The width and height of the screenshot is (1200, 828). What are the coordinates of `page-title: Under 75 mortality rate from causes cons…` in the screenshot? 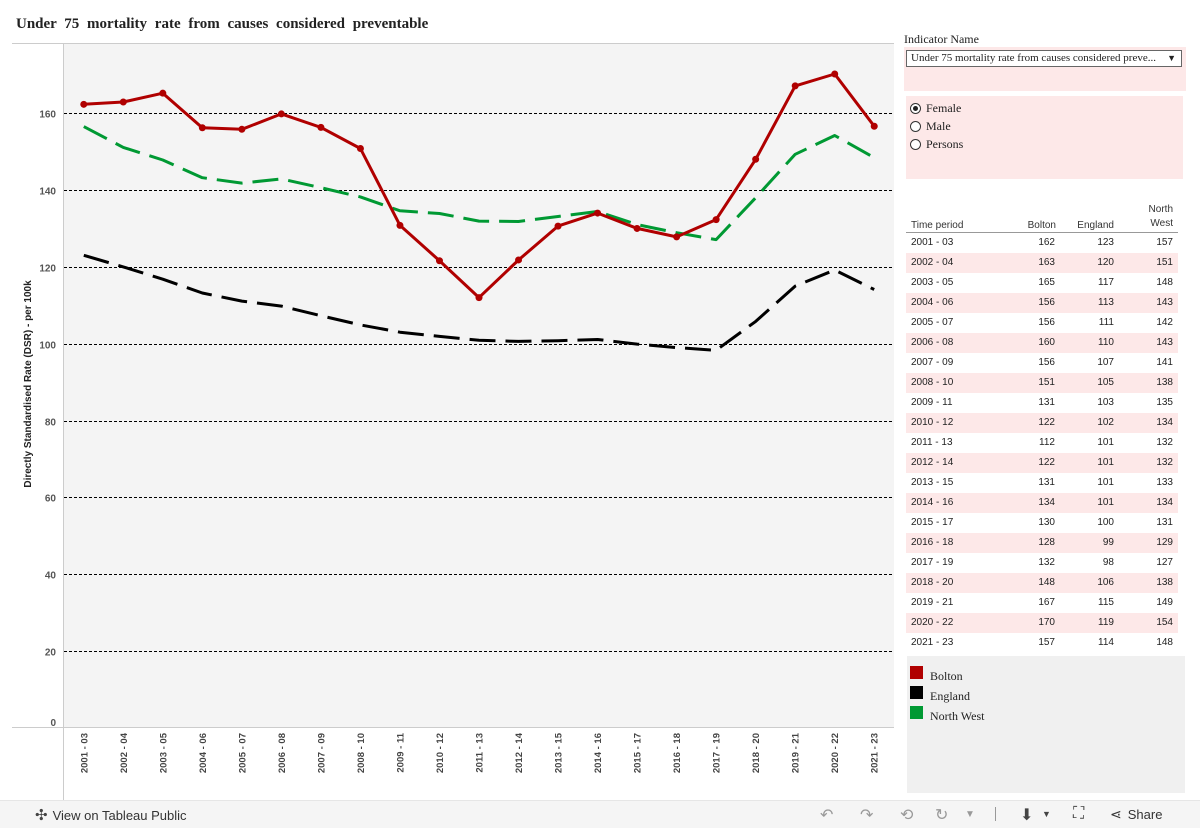 It's located at (222, 24).